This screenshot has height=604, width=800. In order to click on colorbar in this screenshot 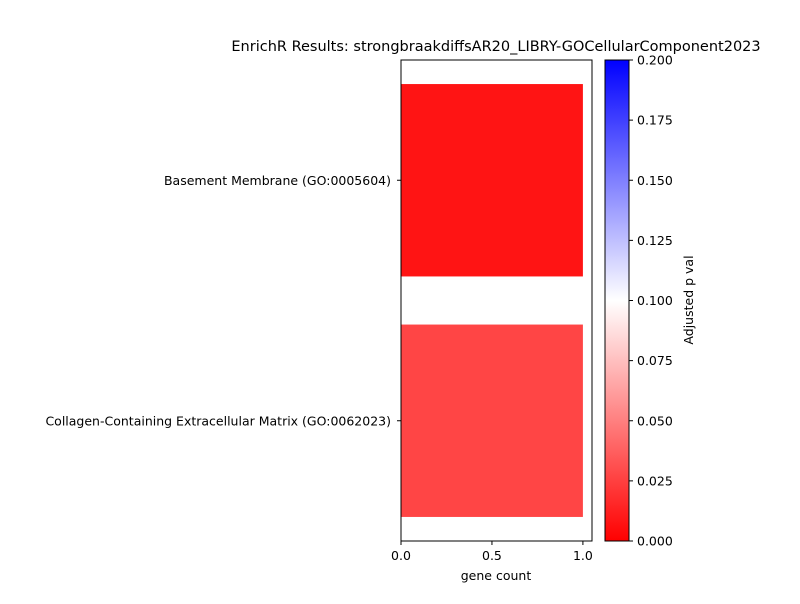, I will do `click(617, 300)`.